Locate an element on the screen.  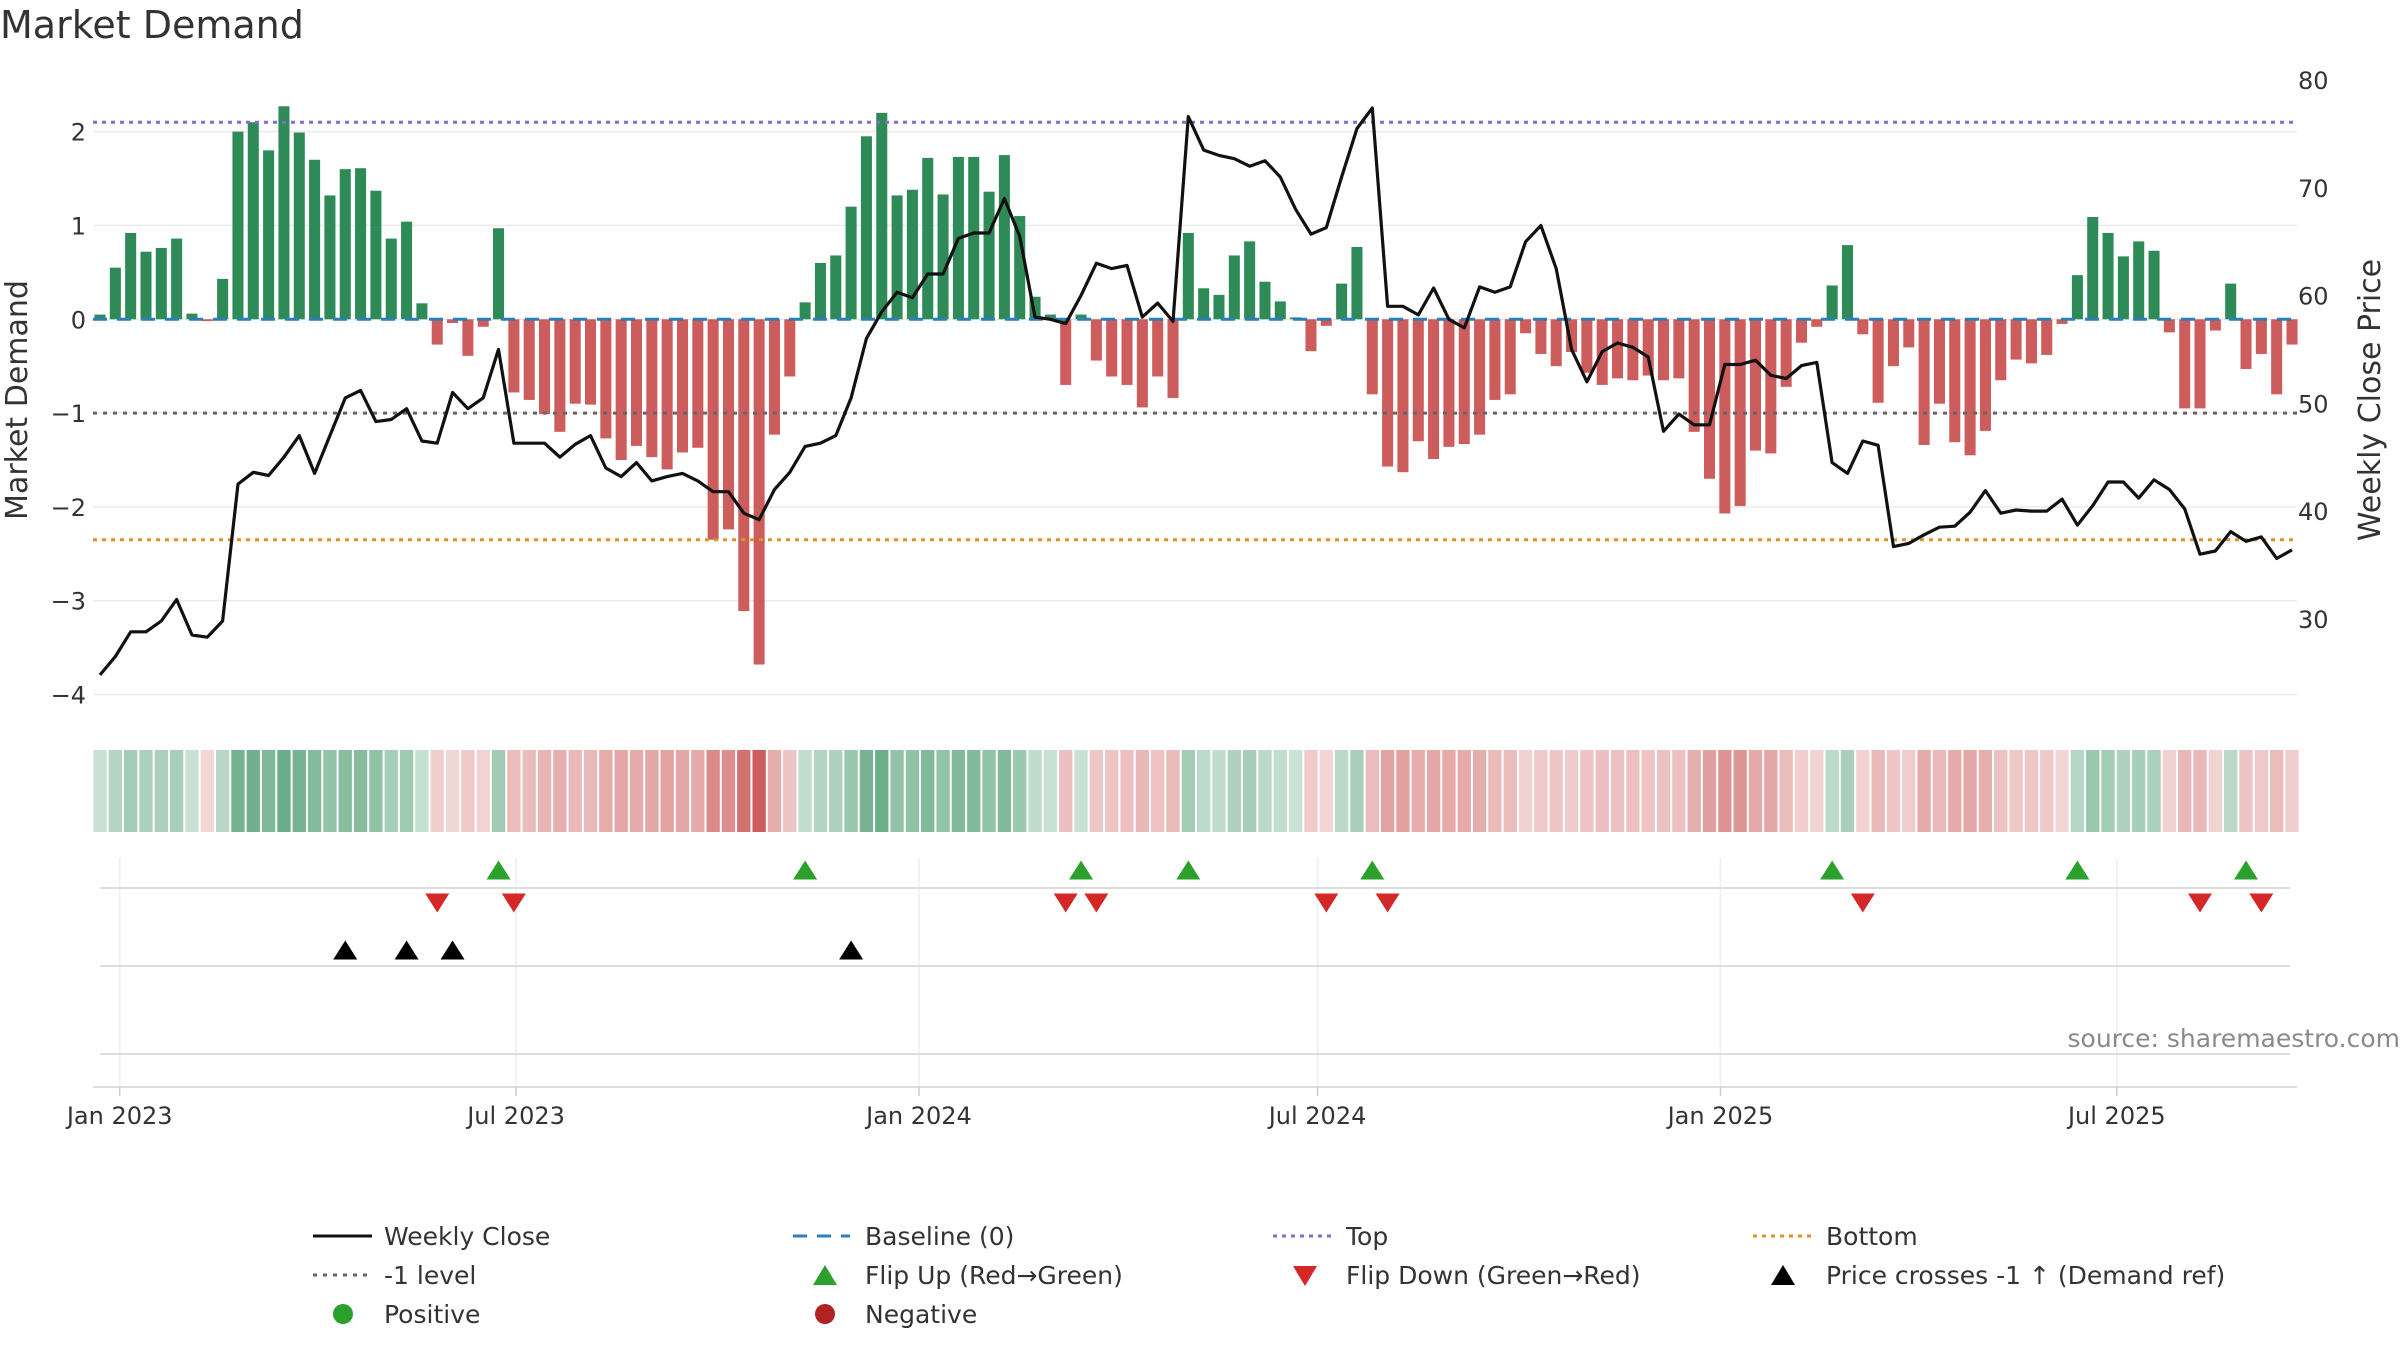
legend-weekly-close-label: Weekly Close is located at coordinates (467, 1236).